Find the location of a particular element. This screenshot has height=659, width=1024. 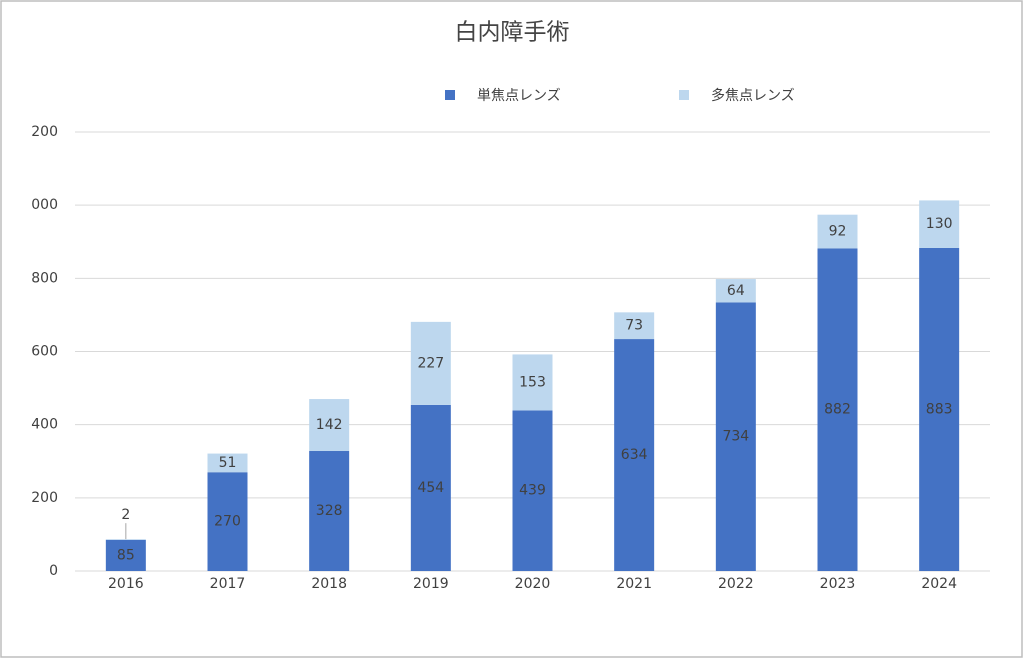

data-label: 634 is located at coordinates (634, 455).